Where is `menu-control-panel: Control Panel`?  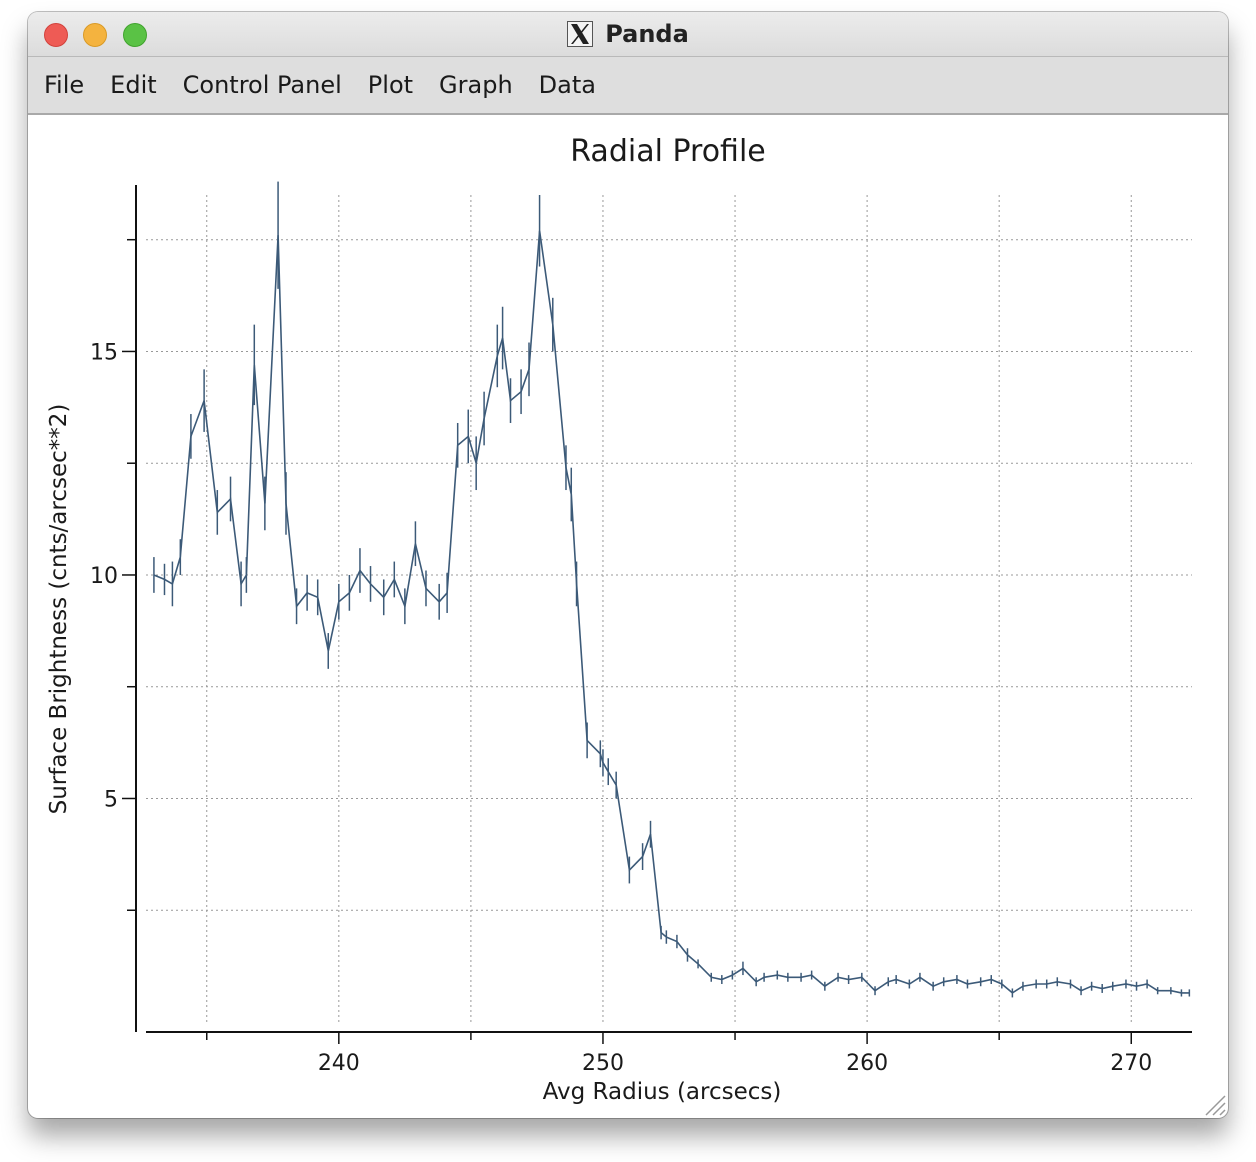
menu-control-panel: Control Panel is located at coordinates (262, 85).